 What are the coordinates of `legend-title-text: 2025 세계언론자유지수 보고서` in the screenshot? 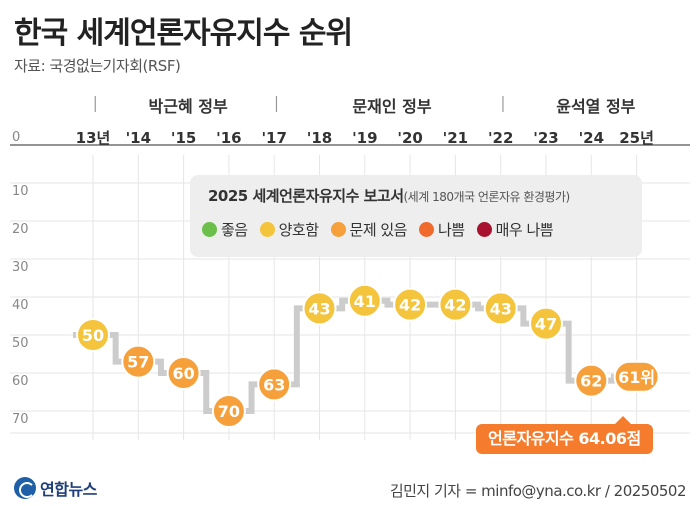 It's located at (306, 196).